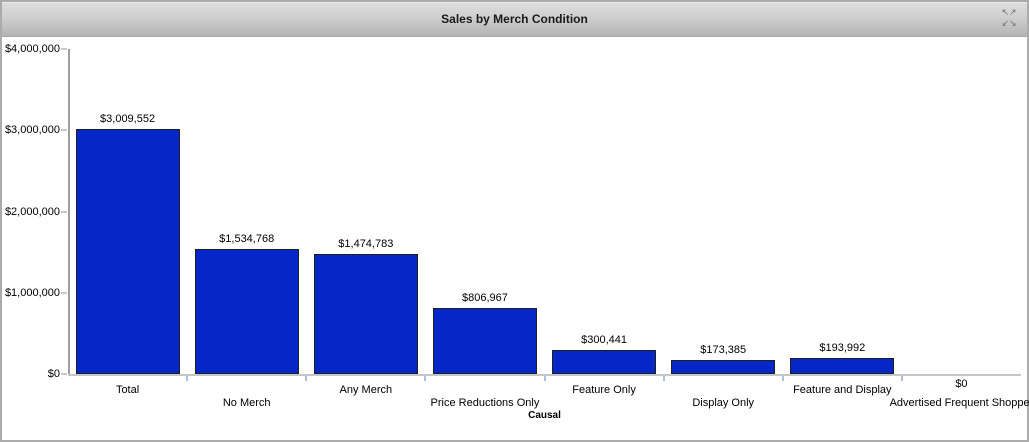 Image resolution: width=1029 pixels, height=442 pixels. What do you see at coordinates (544, 375) in the screenshot?
I see `x-axis-line` at bounding box center [544, 375].